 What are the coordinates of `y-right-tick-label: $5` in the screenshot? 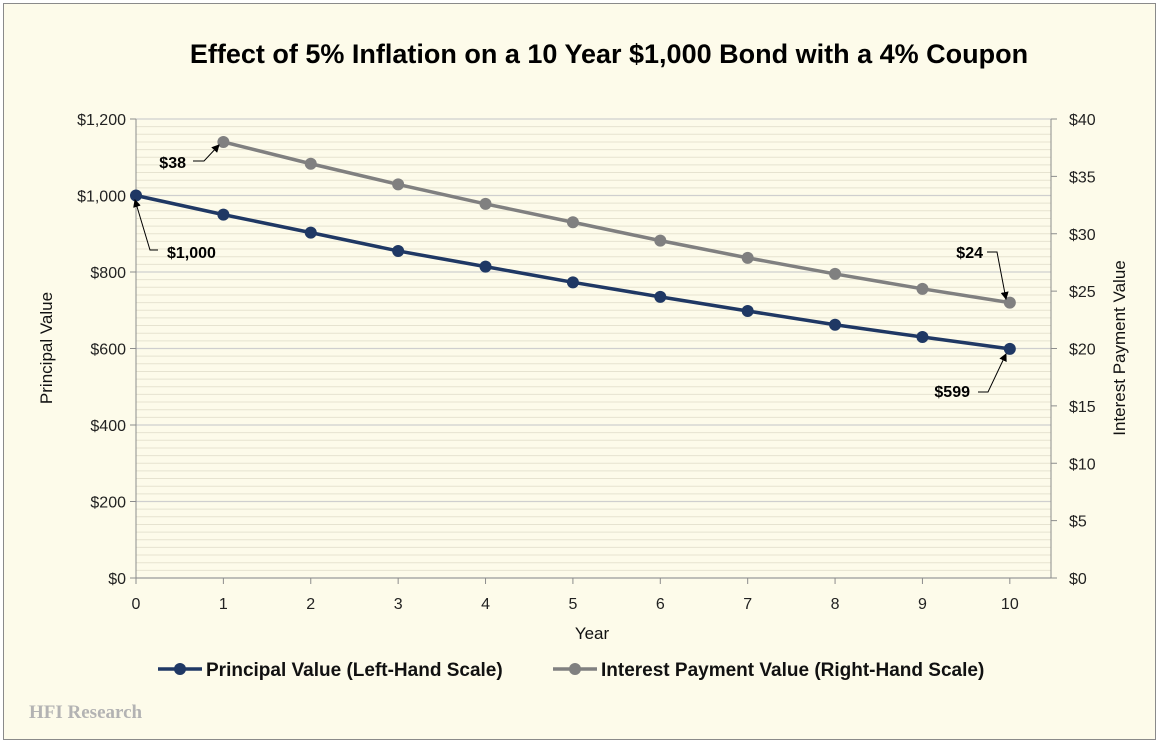 It's located at (1078, 522).